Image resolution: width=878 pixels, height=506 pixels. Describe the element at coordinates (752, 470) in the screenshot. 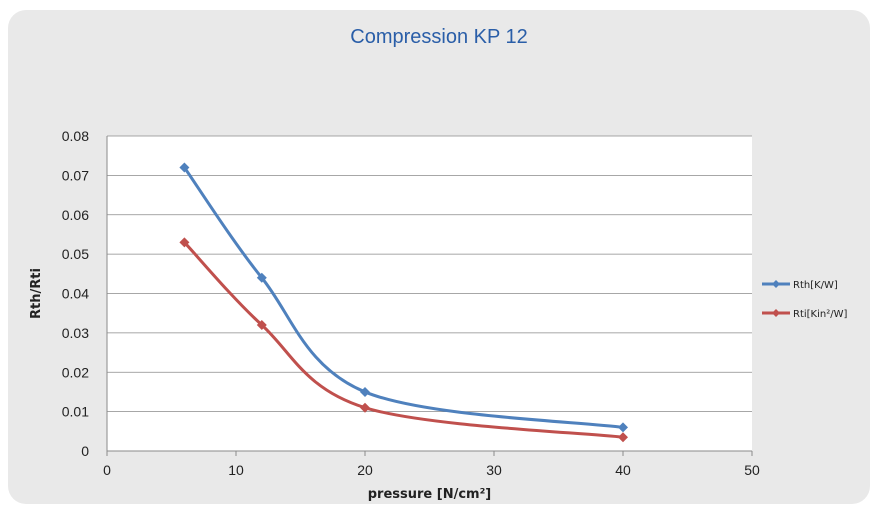

I see `x-tick-label: 50` at that location.